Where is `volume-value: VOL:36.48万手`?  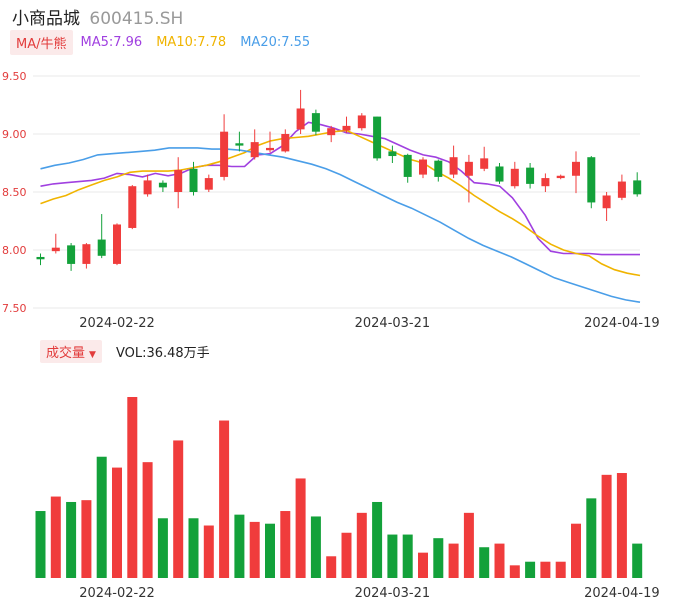 volume-value: VOL:36.48万手 is located at coordinates (162, 353).